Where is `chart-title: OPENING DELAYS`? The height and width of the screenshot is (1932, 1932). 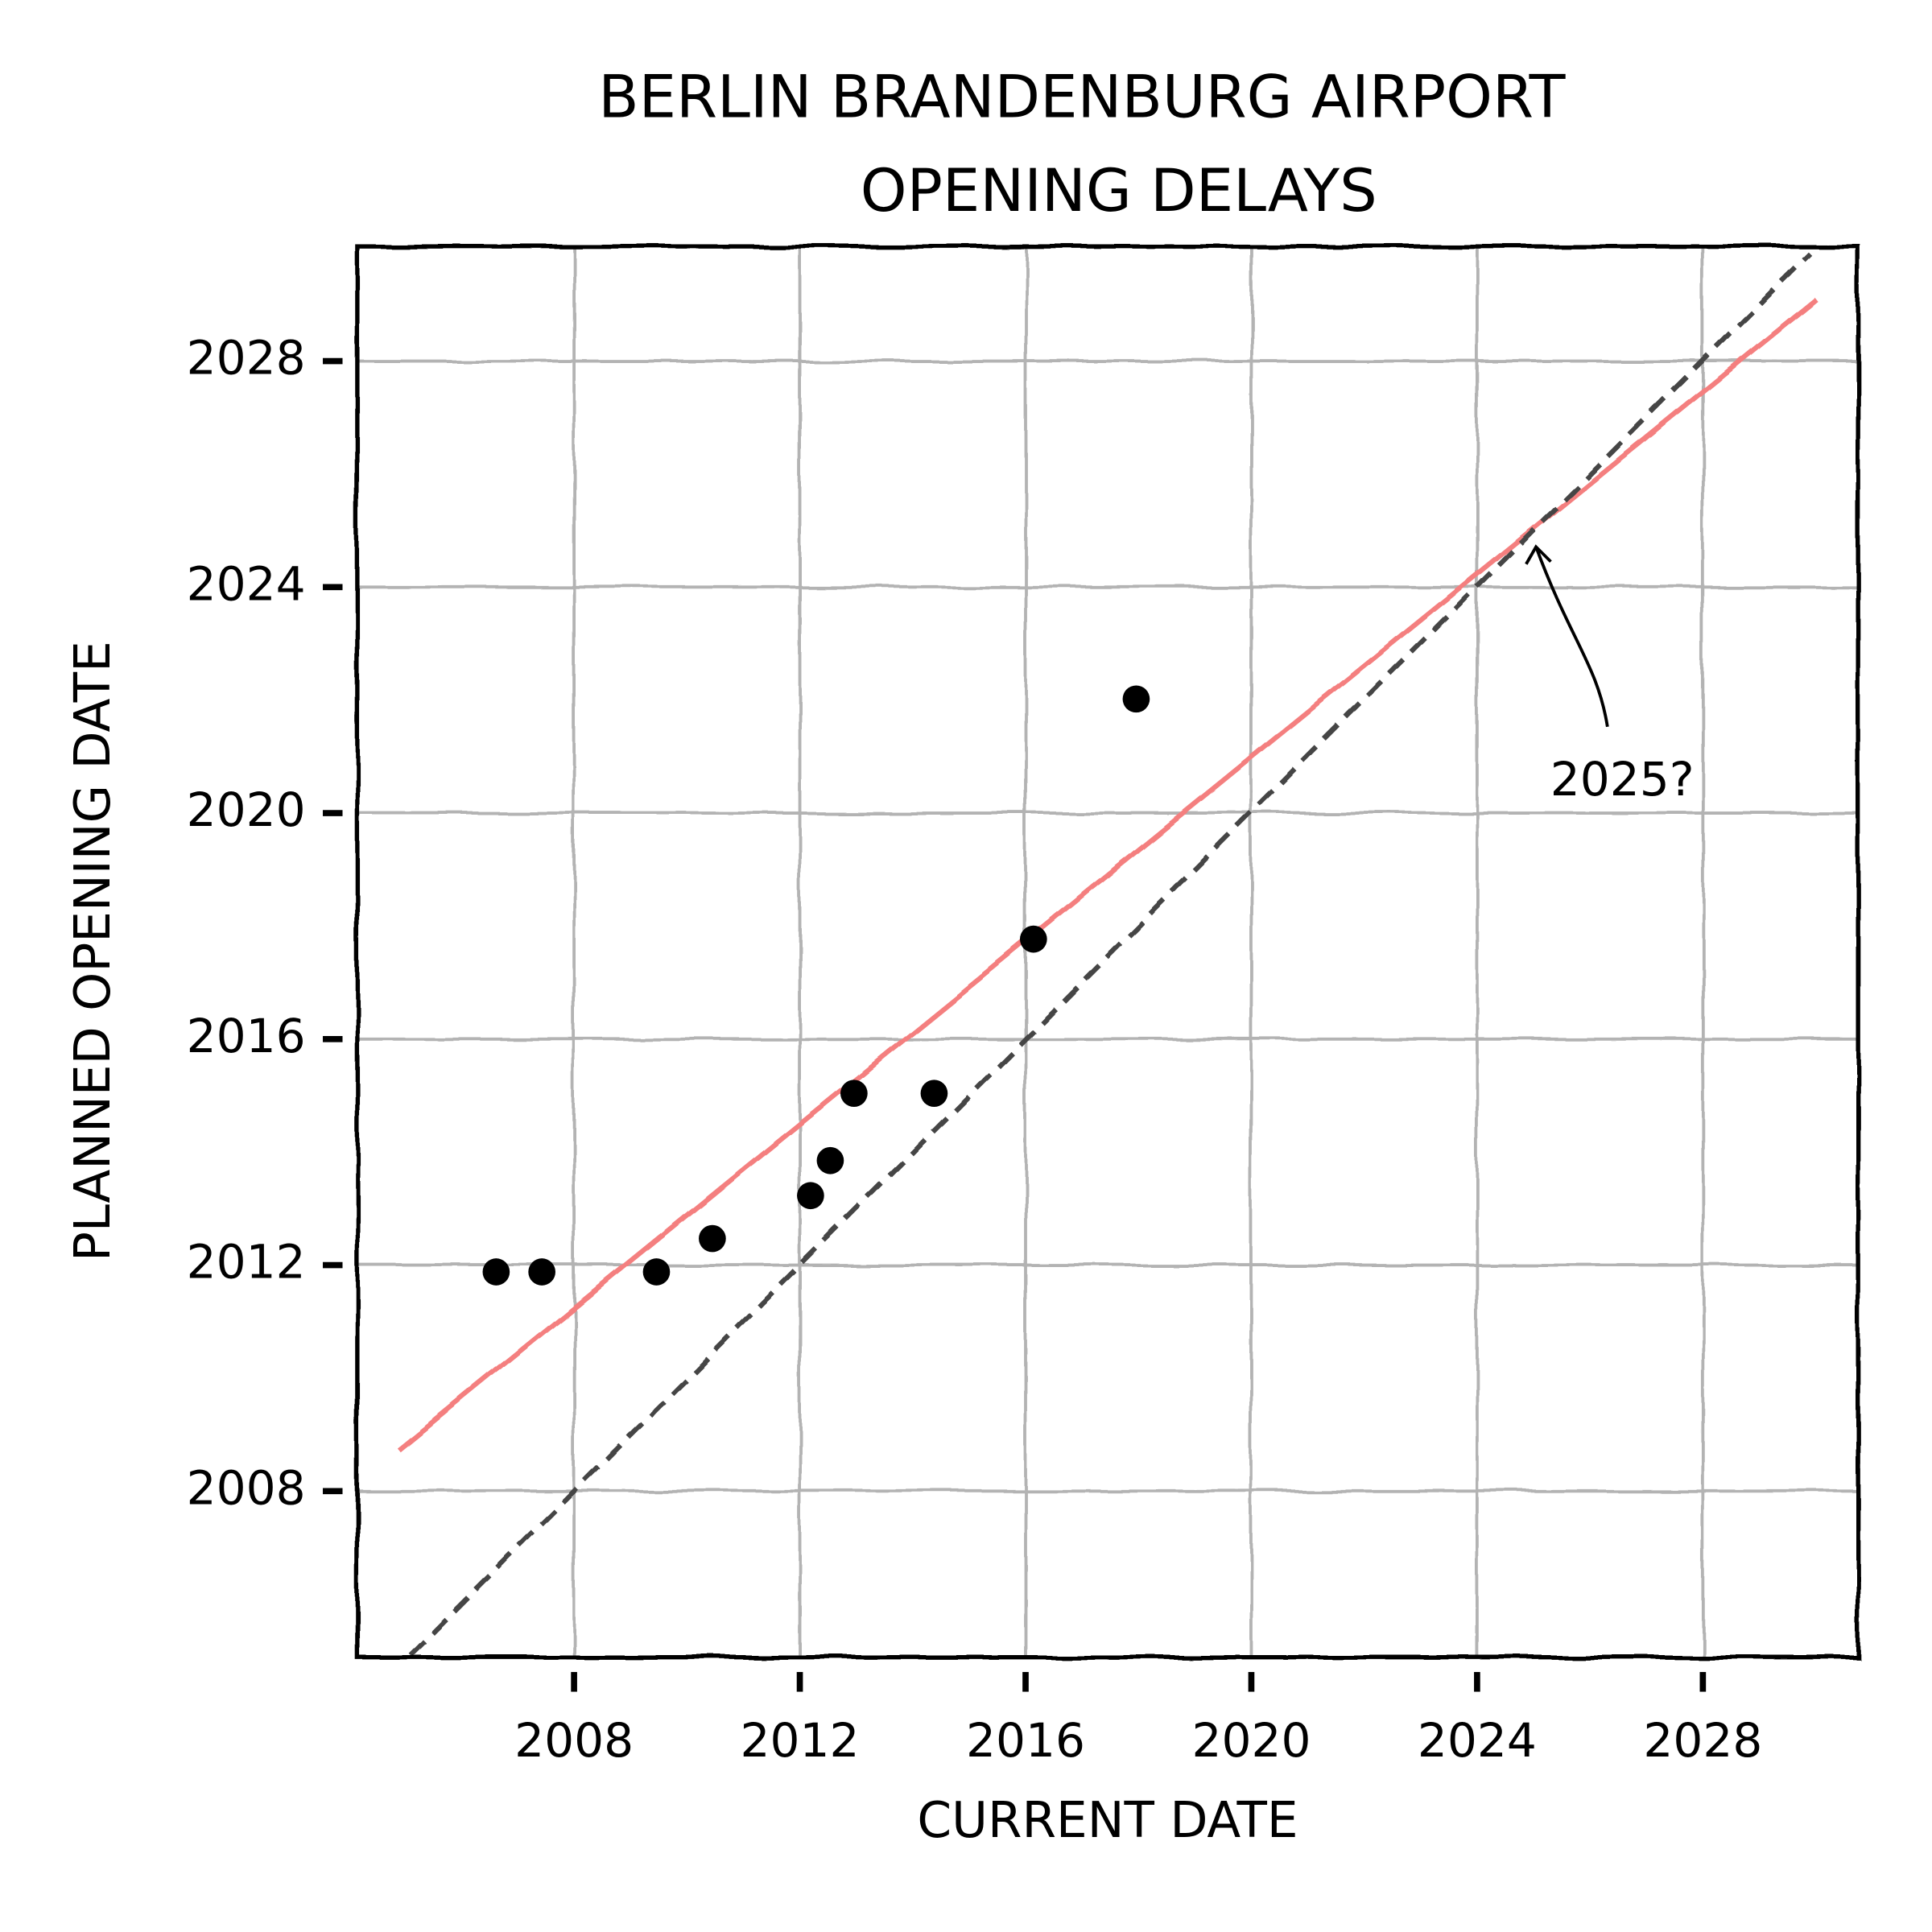 chart-title: OPENING DELAYS is located at coordinates (1119, 191).